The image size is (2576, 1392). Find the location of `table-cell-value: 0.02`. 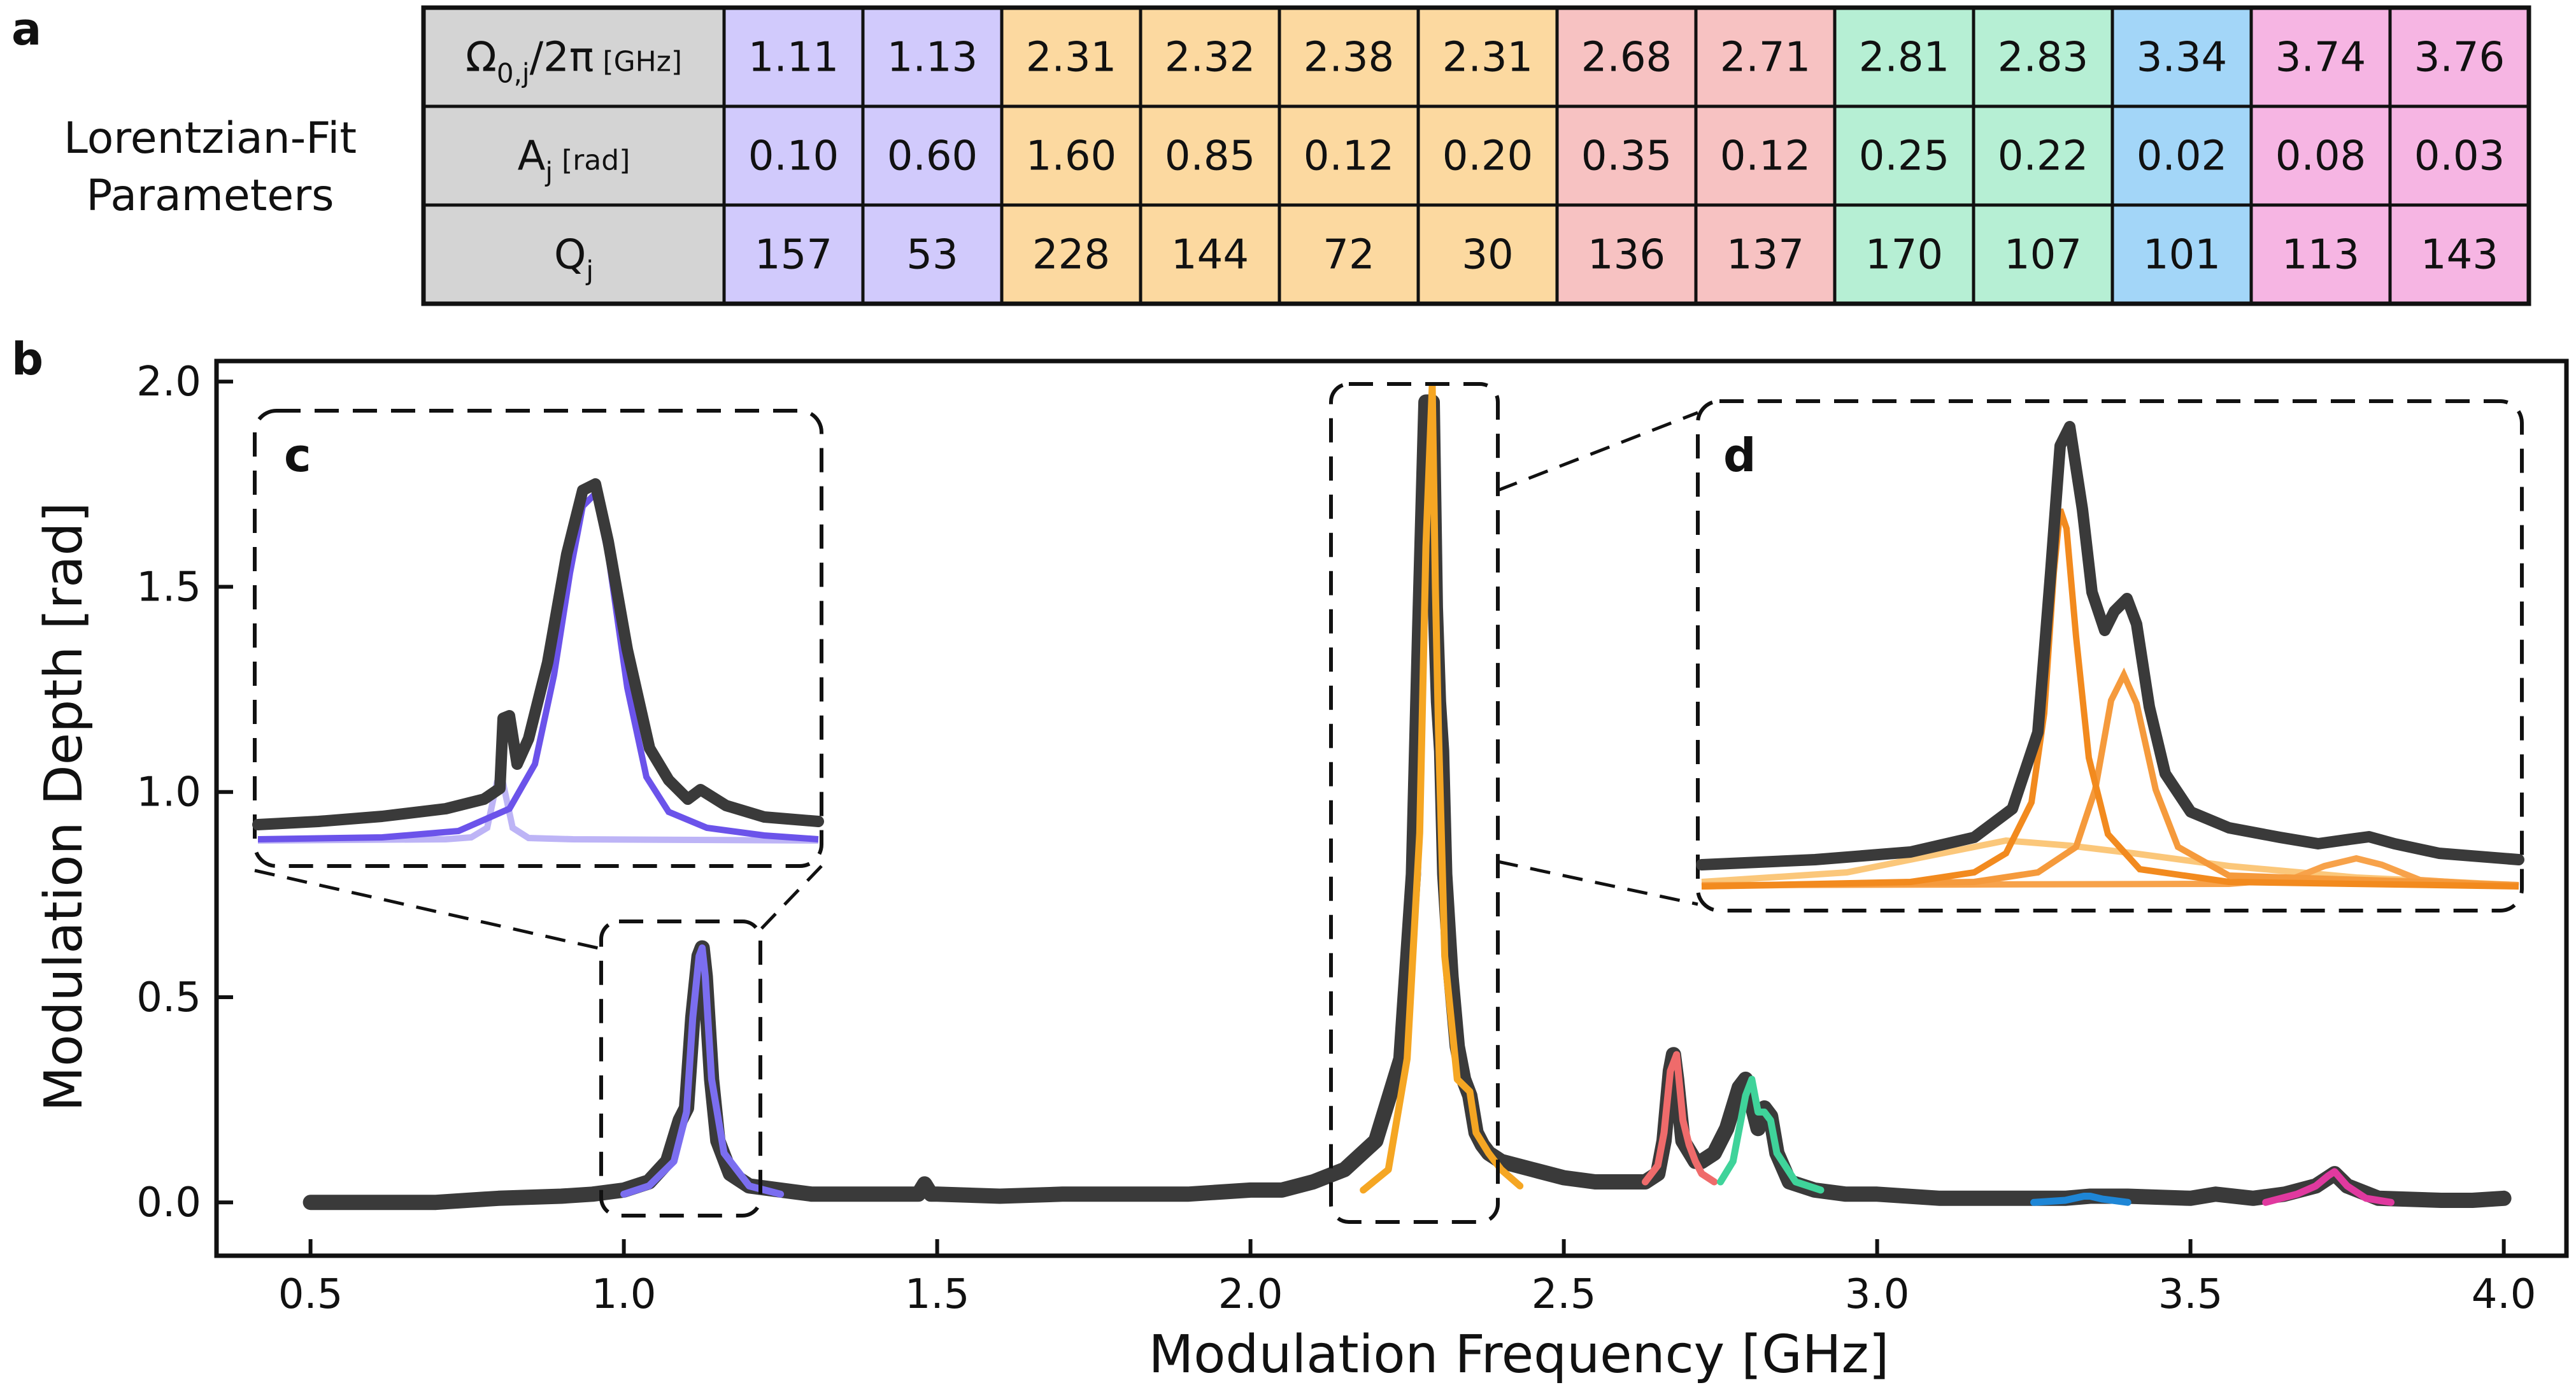

table-cell-value: 0.02 is located at coordinates (2182, 156).